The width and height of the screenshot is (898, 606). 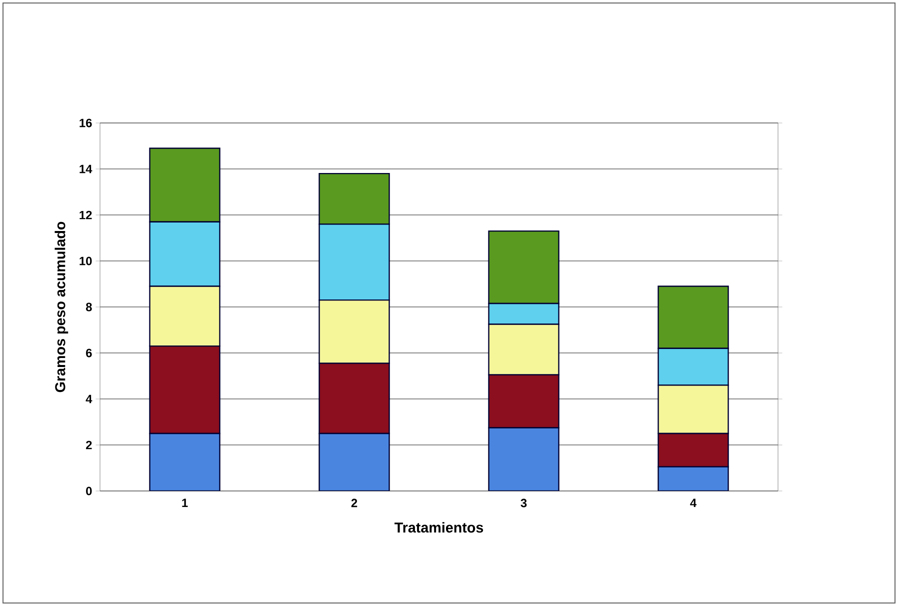 What do you see at coordinates (89, 307) in the screenshot?
I see `y-tick-label: 8` at bounding box center [89, 307].